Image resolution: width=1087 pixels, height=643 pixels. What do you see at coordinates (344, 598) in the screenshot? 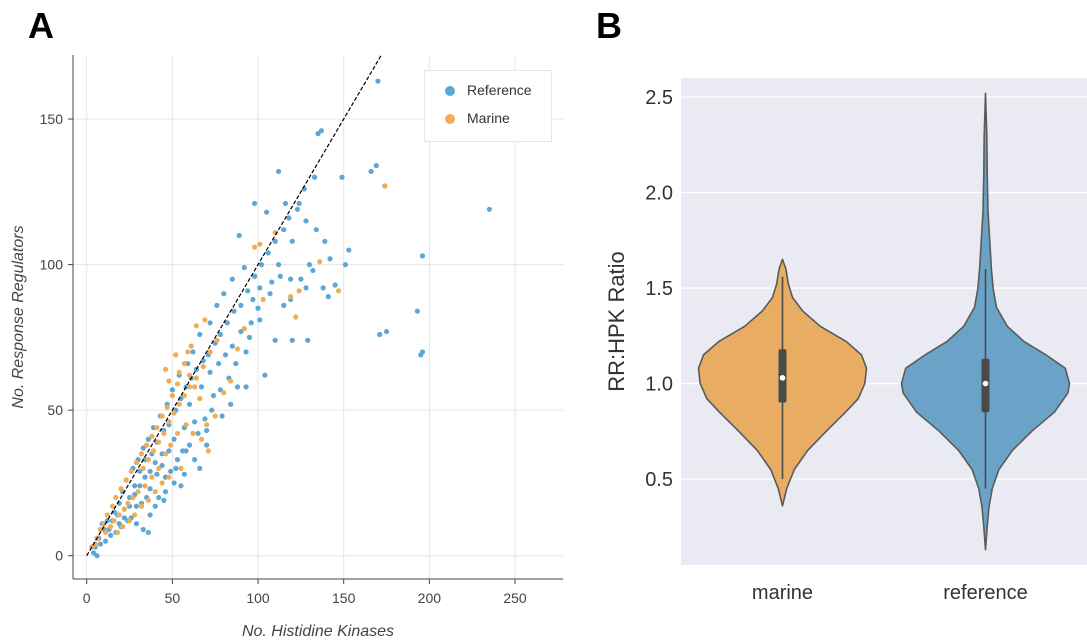
I see `x-tick-label: 150` at bounding box center [344, 598].